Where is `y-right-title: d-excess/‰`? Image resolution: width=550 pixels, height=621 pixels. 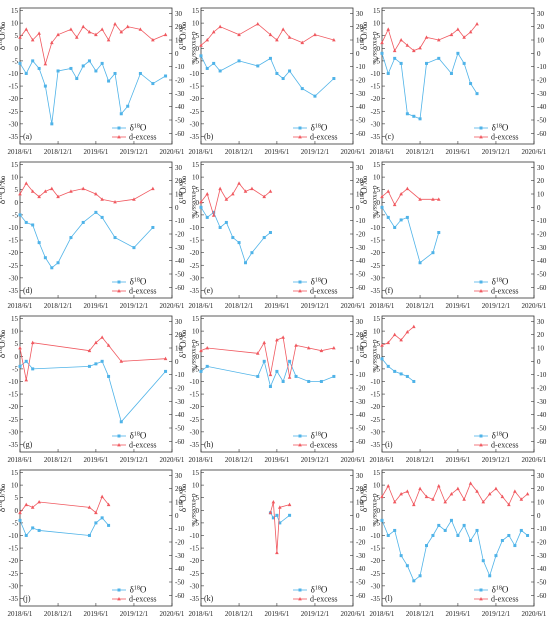
y-right-title: d-excess/‰ is located at coordinates (194, 201).